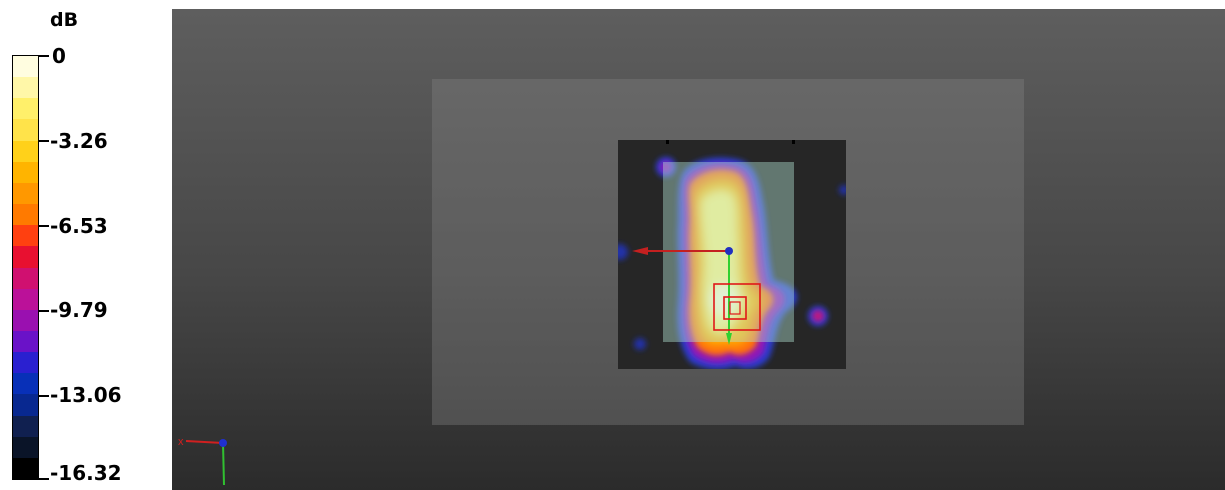  What do you see at coordinates (723, 262) in the screenshot?
I see `field-contour-core` at bounding box center [723, 262].